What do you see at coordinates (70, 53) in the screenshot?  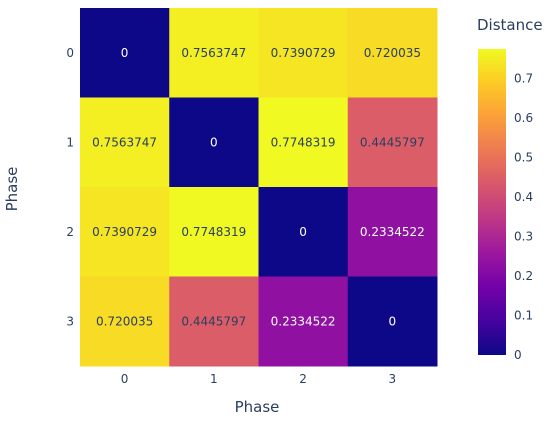 I see `y-tick-label-0: 0` at bounding box center [70, 53].